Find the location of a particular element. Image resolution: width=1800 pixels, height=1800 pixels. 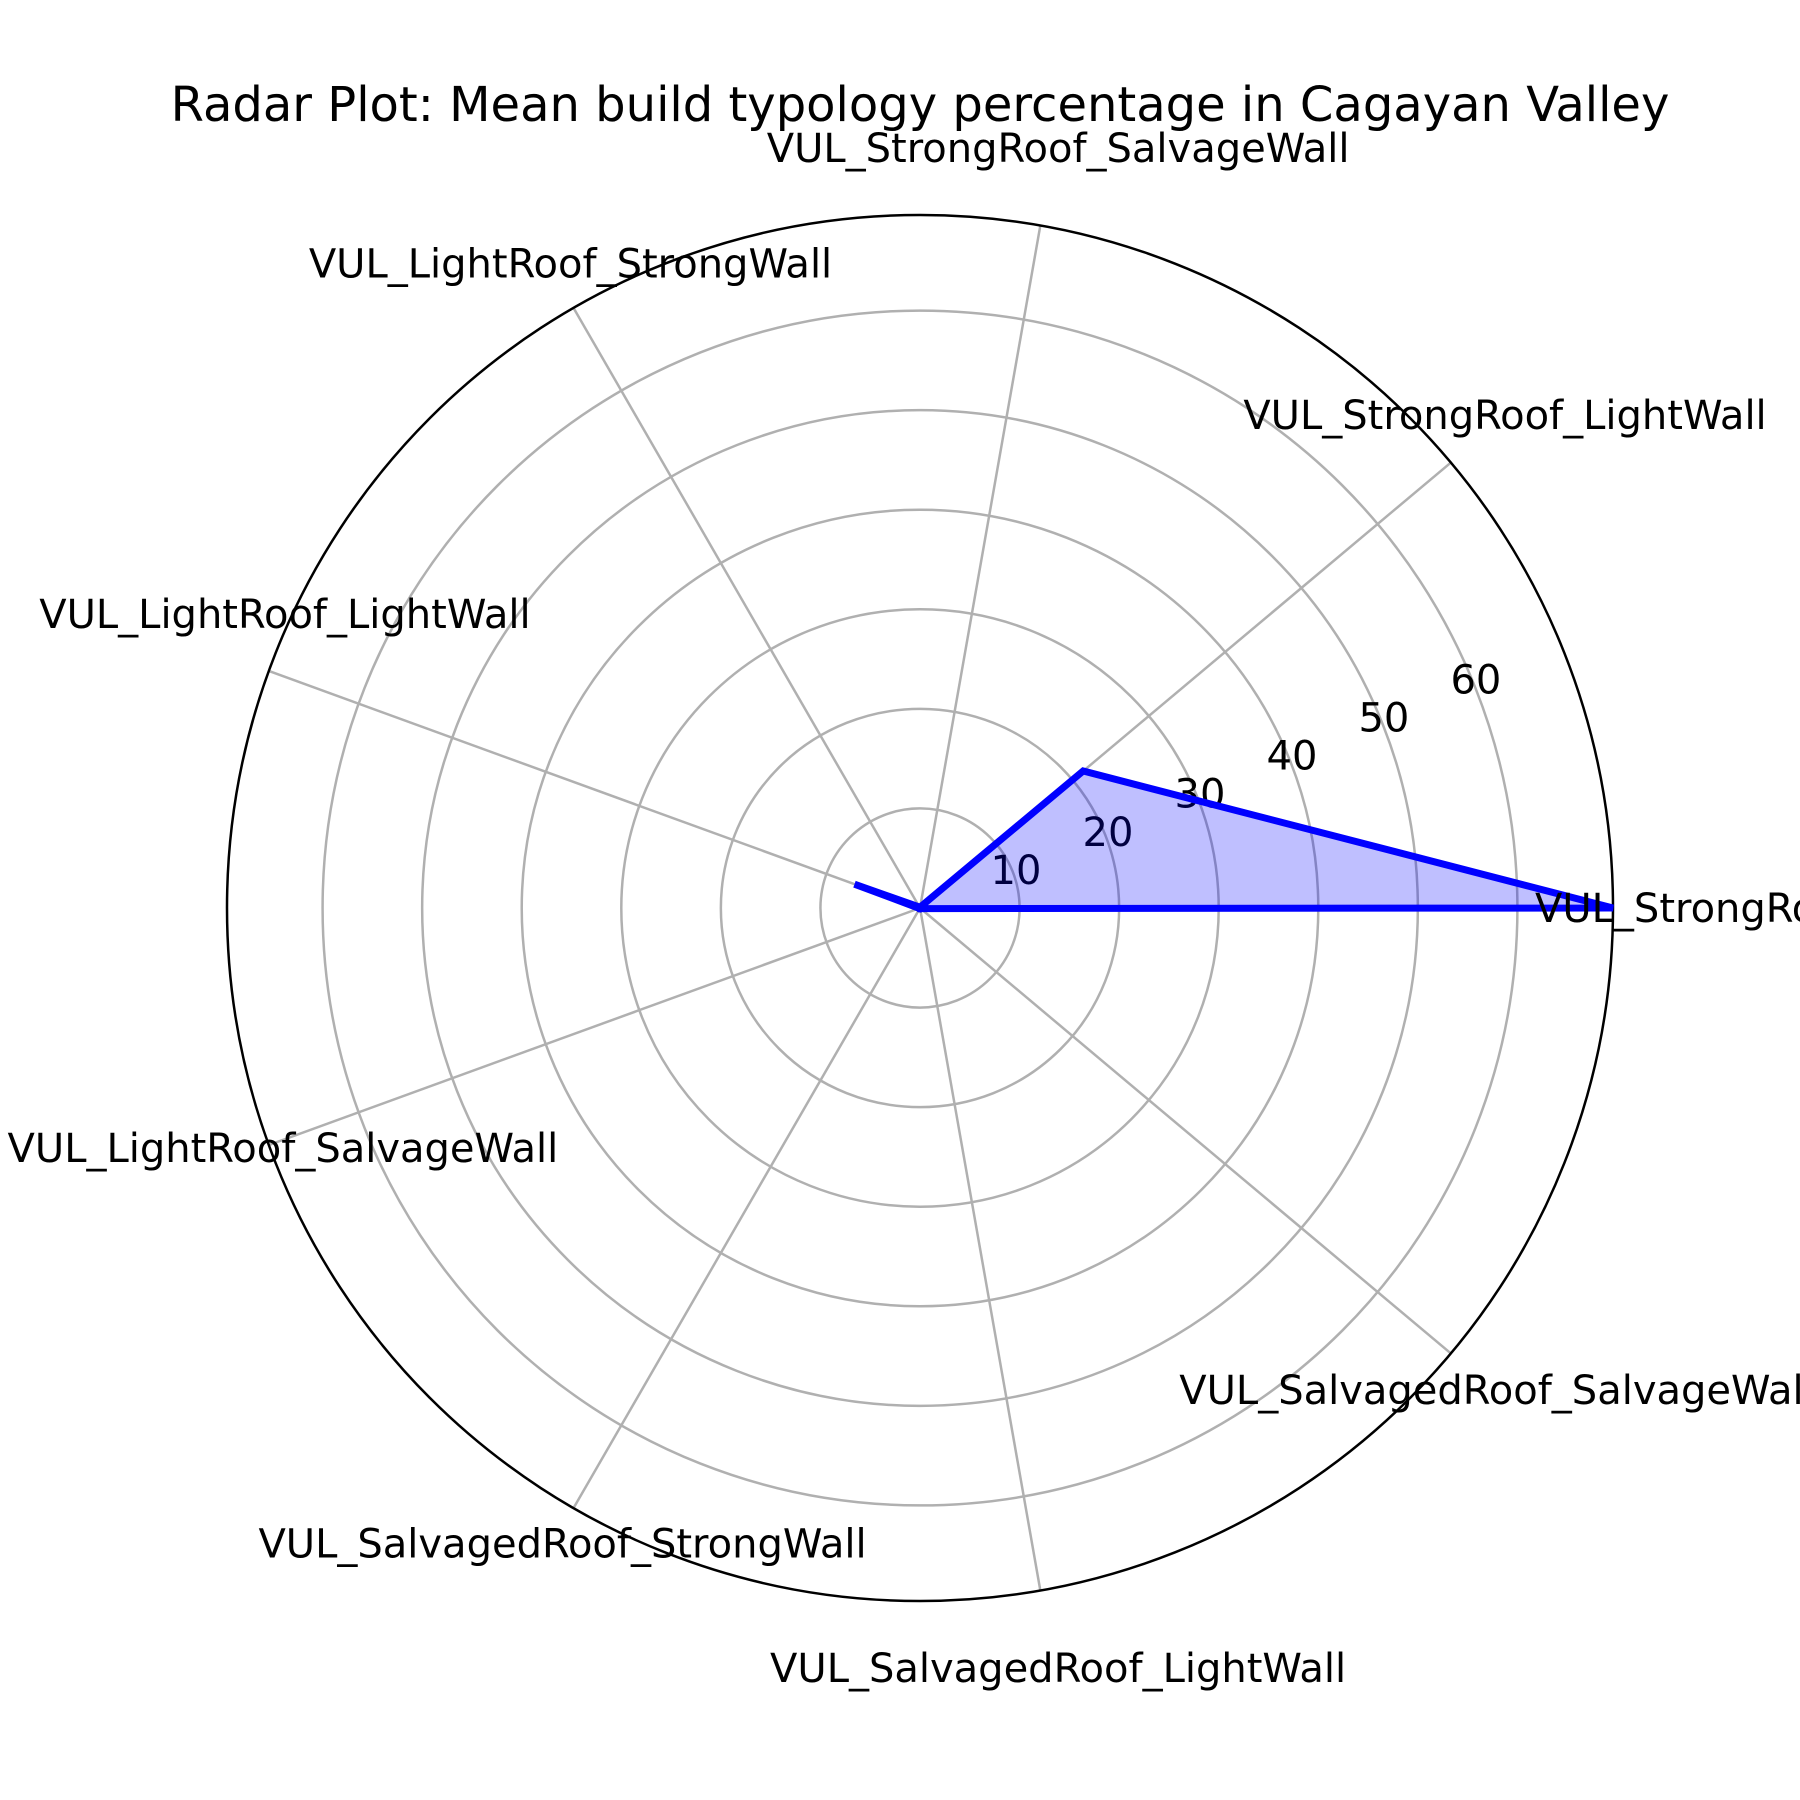

category-label-7: VUL_SalvagedRoof_LightWall is located at coordinates (1058, 1669).